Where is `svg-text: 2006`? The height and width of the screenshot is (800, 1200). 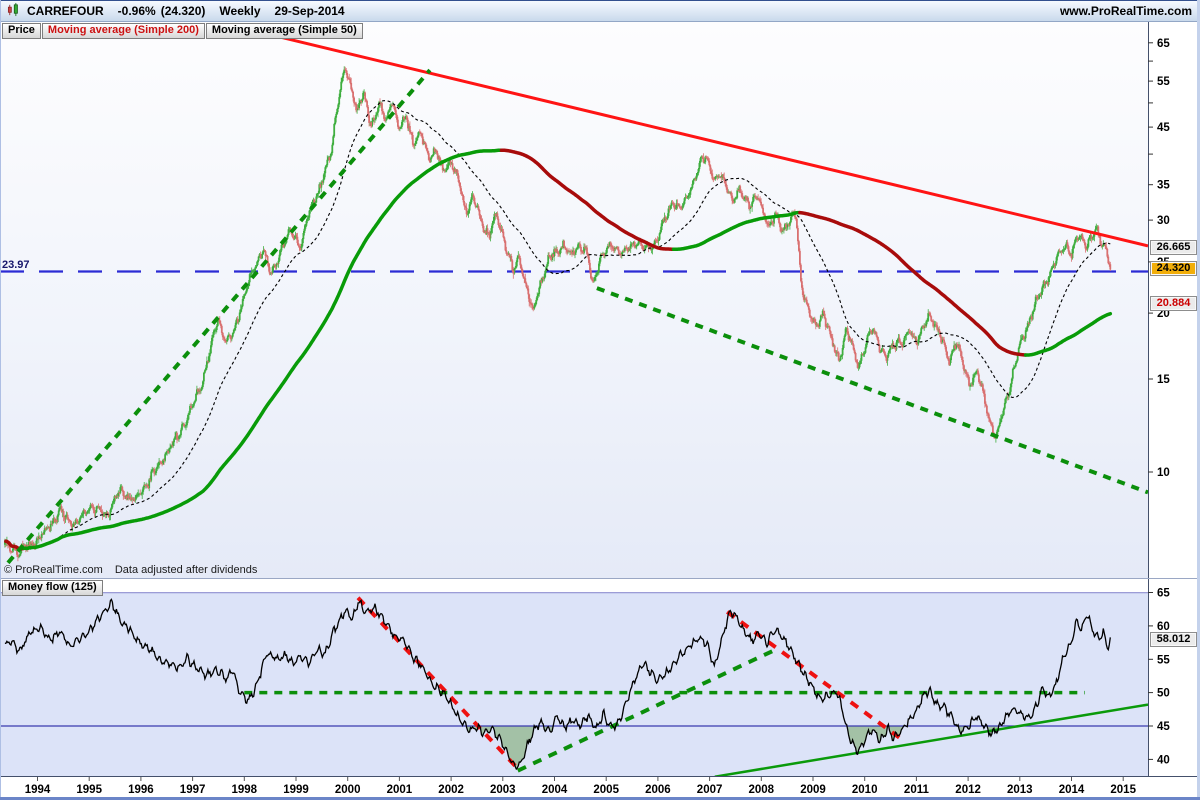
svg-text: 2006 is located at coordinates (658, 790).